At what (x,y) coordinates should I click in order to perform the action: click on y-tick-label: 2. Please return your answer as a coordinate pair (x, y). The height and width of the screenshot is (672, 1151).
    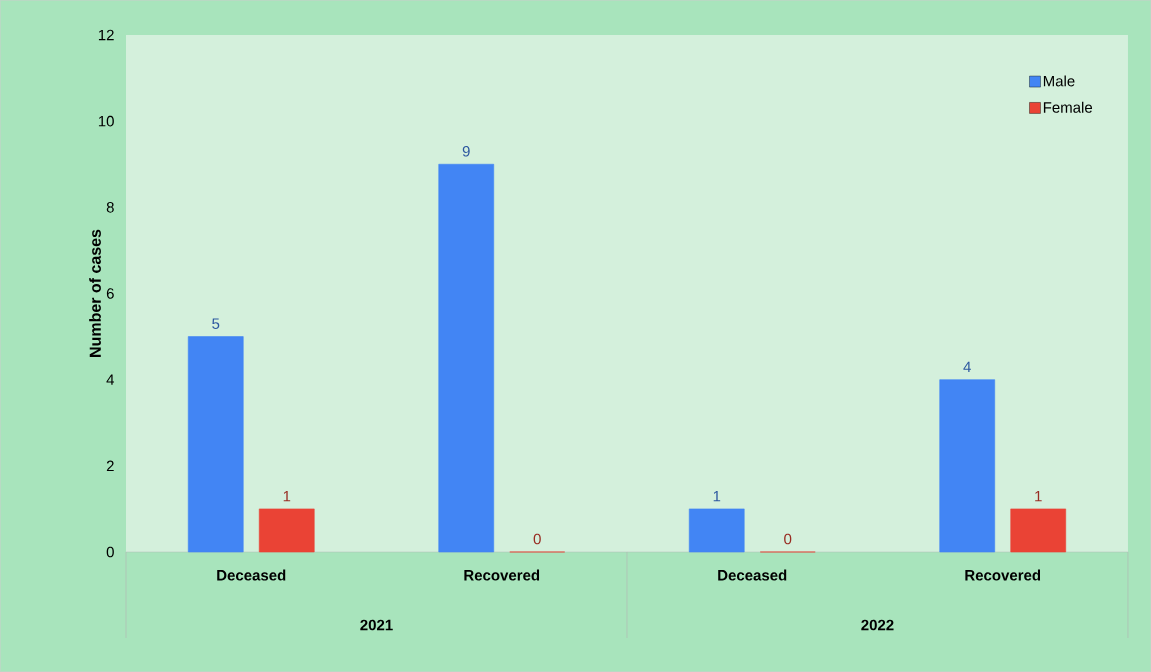
    Looking at the image, I should click on (110, 466).